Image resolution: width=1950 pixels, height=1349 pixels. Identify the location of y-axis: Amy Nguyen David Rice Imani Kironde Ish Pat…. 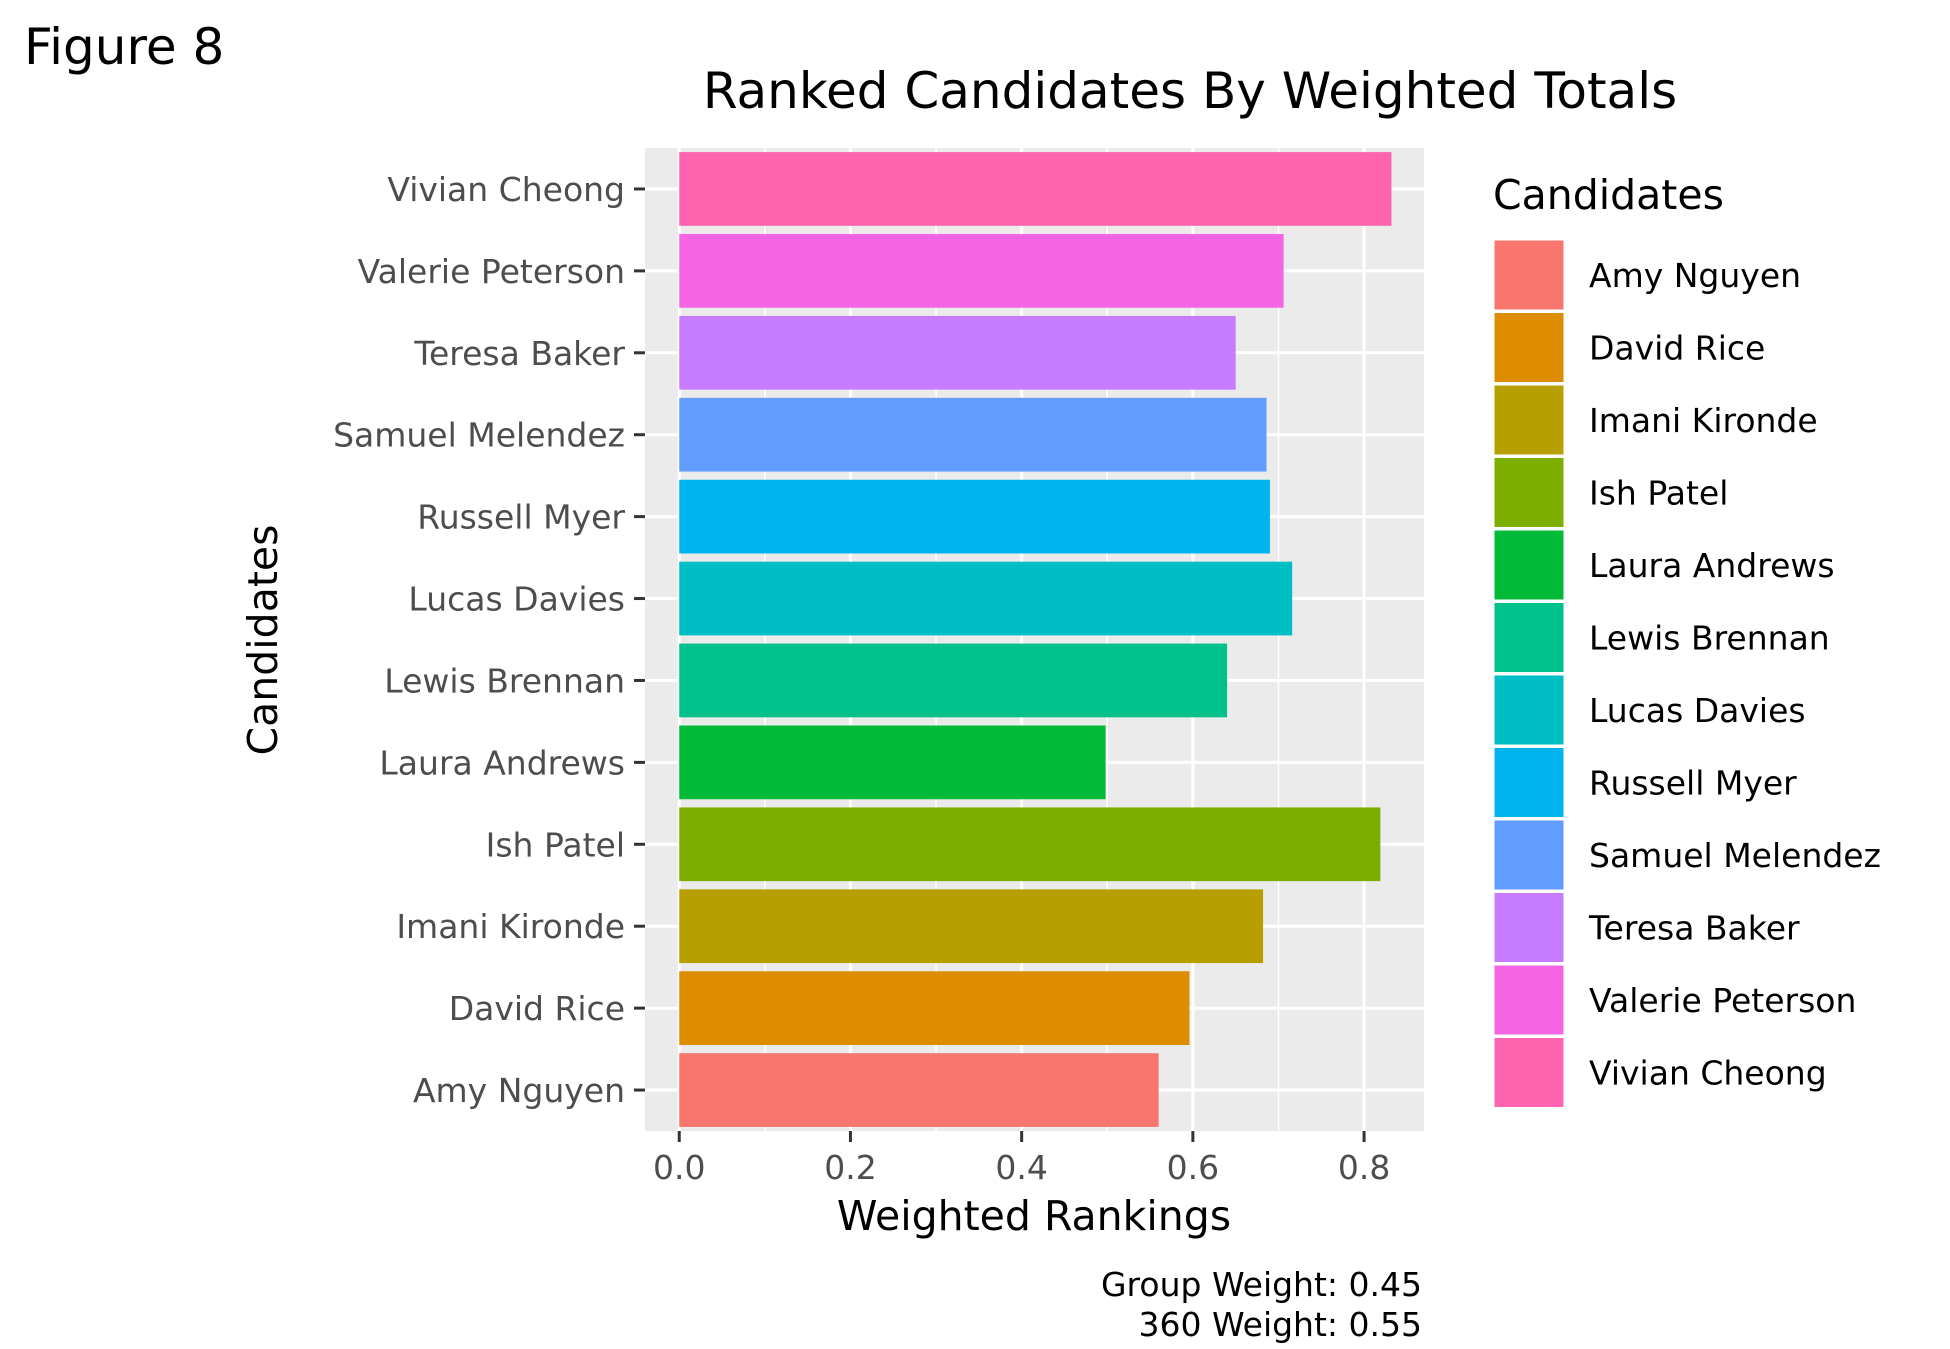
(489, 640).